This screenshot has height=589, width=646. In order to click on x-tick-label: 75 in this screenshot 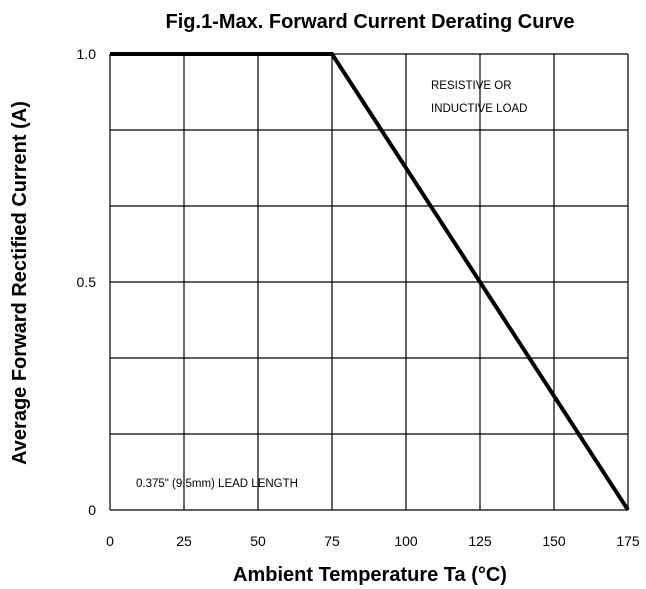, I will do `click(332, 541)`.